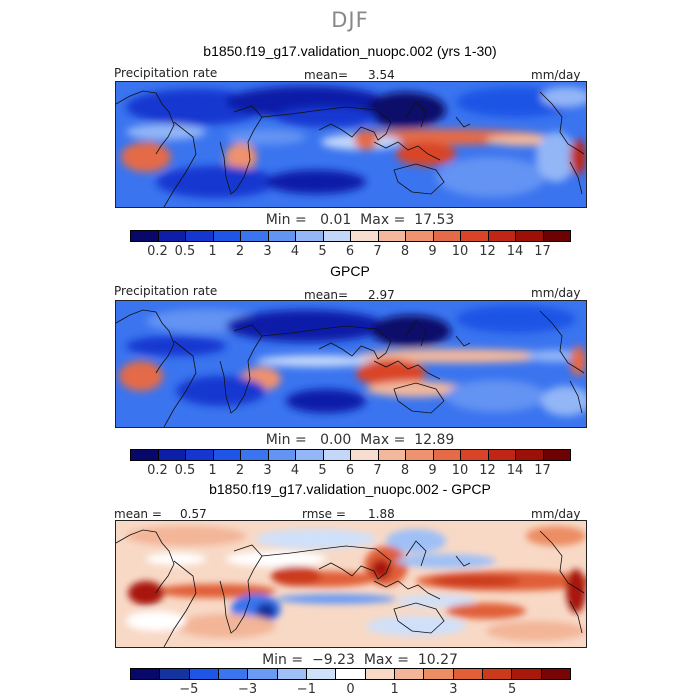 The width and height of the screenshot is (700, 700). I want to click on panel-2-tick: 1, so click(212, 470).